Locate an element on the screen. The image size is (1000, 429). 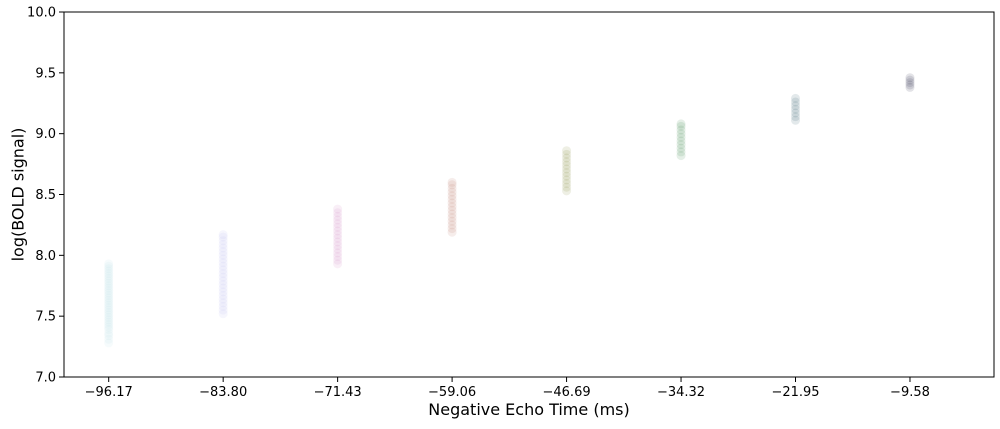
y-tick-label: 8.0 is located at coordinates (45, 256).